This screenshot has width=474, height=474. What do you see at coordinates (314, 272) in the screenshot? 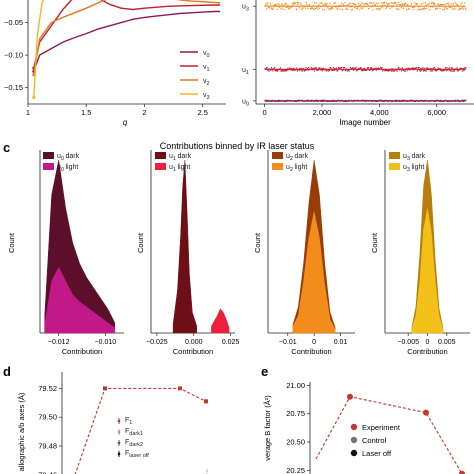
I see `panel-c-hist-light` at bounding box center [314, 272].